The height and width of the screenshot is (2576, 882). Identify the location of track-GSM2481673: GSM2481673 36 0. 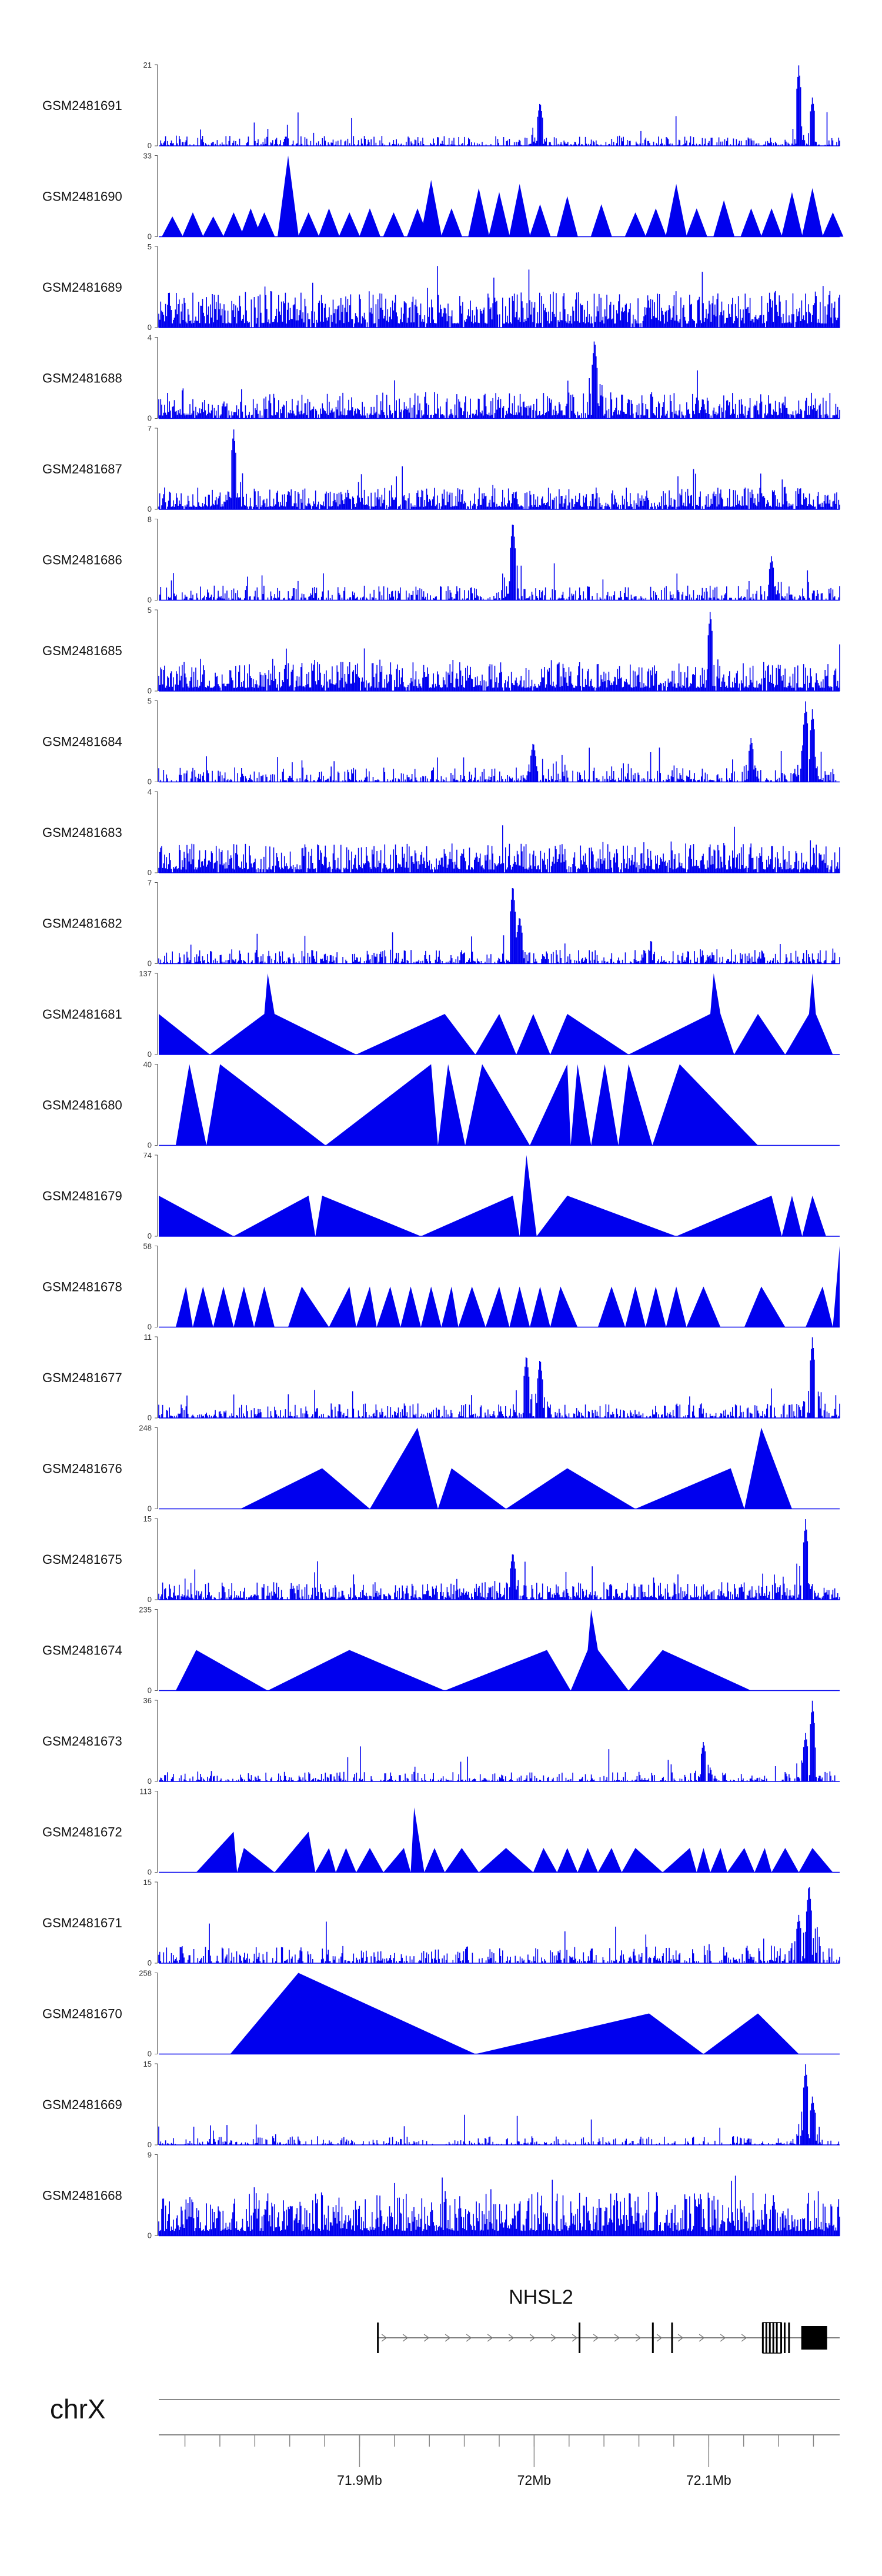
(441, 1741).